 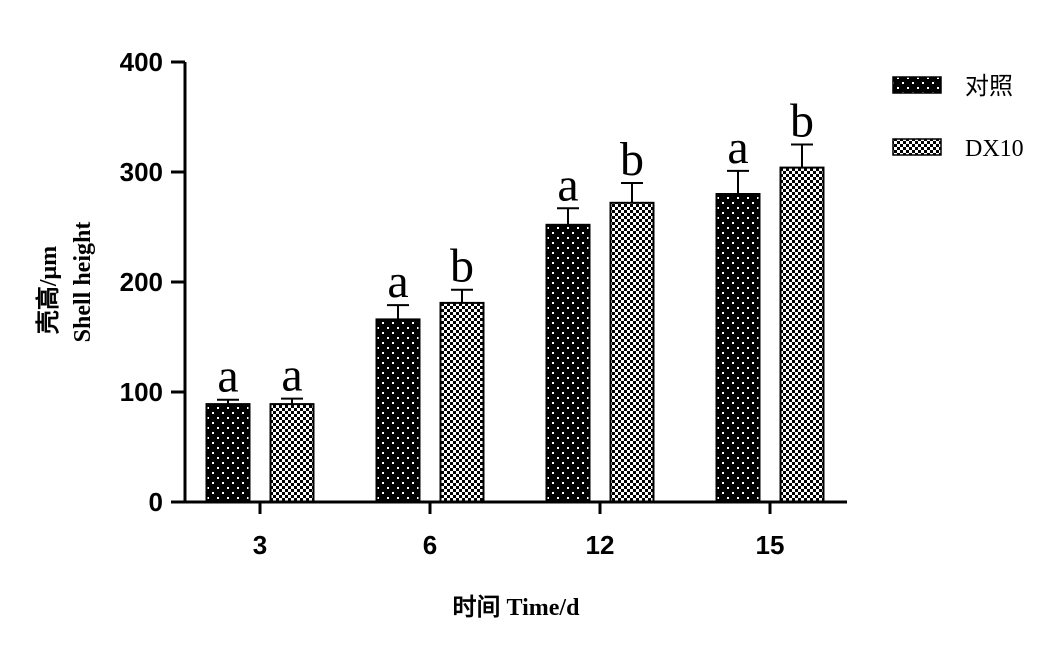 What do you see at coordinates (958, 117) in the screenshot?
I see `legend: 对照 DX10` at bounding box center [958, 117].